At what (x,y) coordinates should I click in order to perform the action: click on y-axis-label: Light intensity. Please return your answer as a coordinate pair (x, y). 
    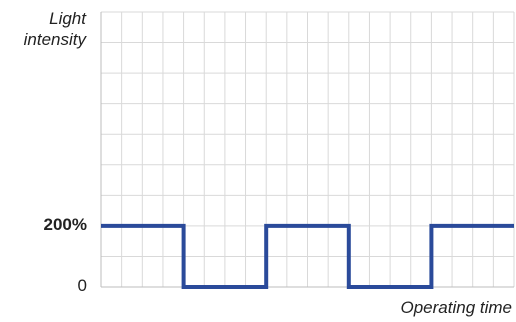
    Looking at the image, I should click on (55, 29).